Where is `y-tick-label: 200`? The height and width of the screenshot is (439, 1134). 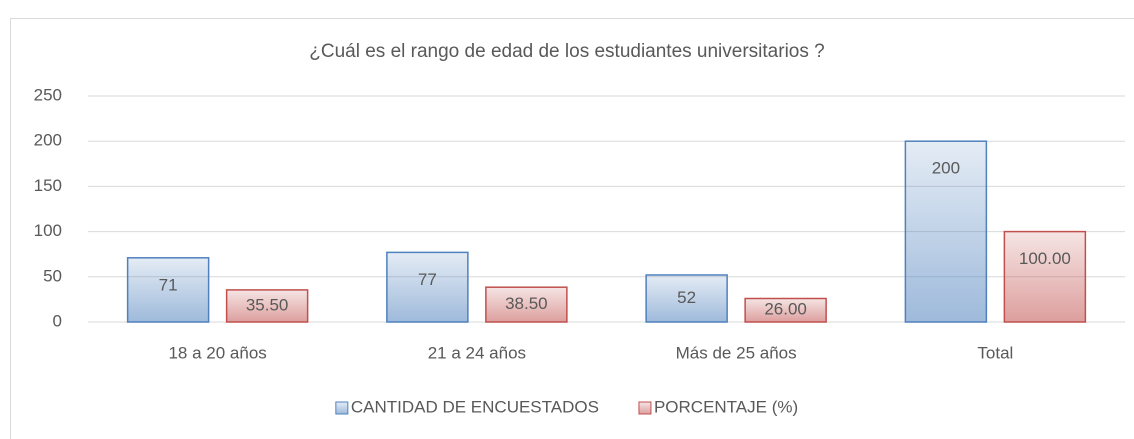 y-tick-label: 200 is located at coordinates (48, 140).